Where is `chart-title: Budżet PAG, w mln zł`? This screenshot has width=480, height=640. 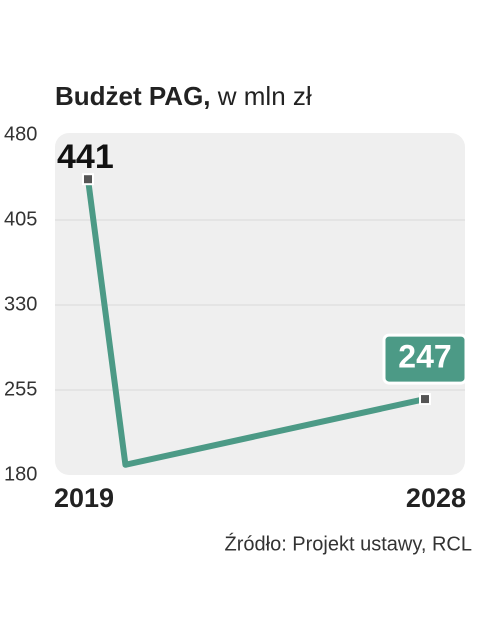 chart-title: Budżet PAG, w mln zł is located at coordinates (183, 96).